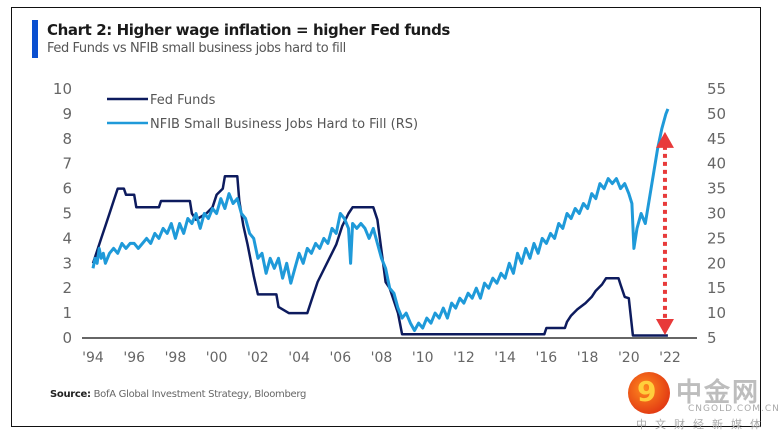  What do you see at coordinates (588, 358) in the screenshot?
I see `x-tick-label: '18` at bounding box center [588, 358].